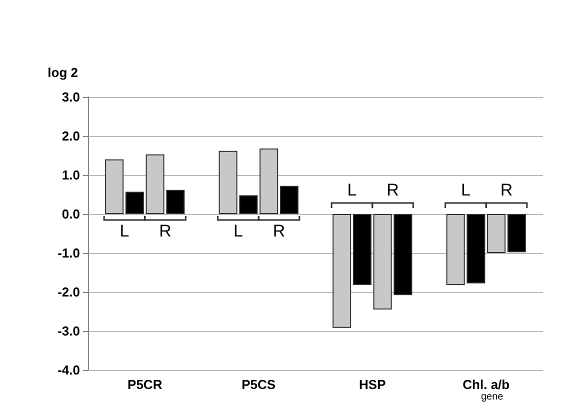 This screenshot has height=410, width=561. What do you see at coordinates (71, 214) in the screenshot?
I see `y-tick-label: 0.0` at bounding box center [71, 214].